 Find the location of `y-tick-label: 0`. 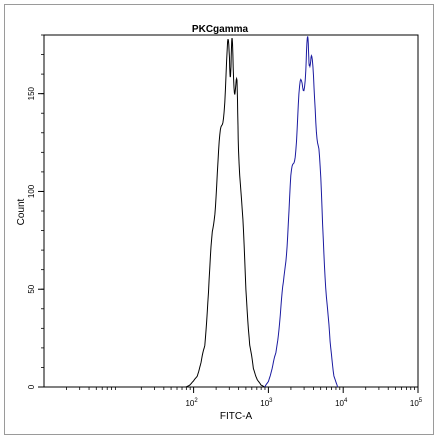

y-tick-label: 0 is located at coordinates (31, 386).